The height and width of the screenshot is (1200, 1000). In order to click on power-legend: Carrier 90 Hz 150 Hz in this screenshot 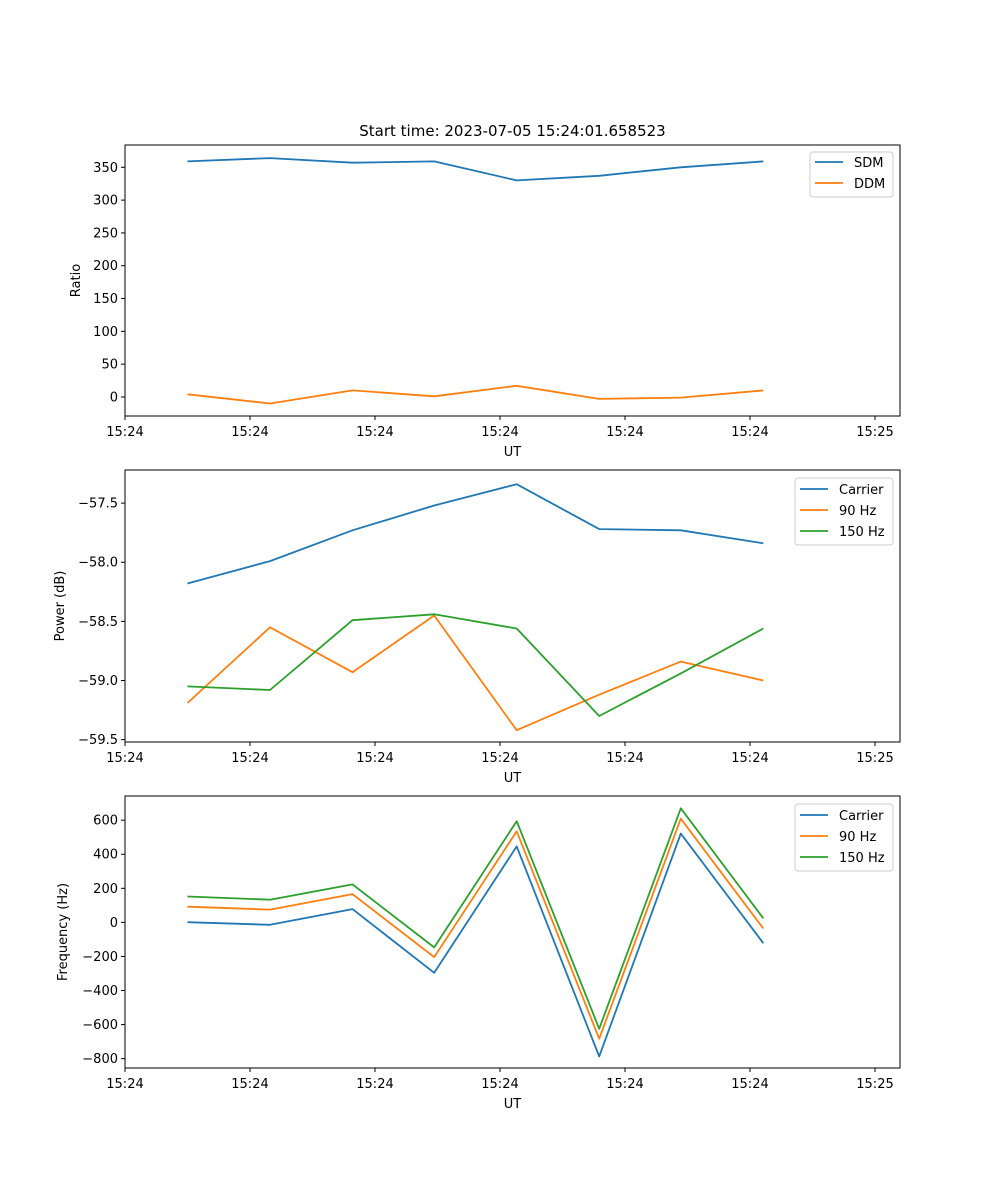, I will do `click(844, 511)`.